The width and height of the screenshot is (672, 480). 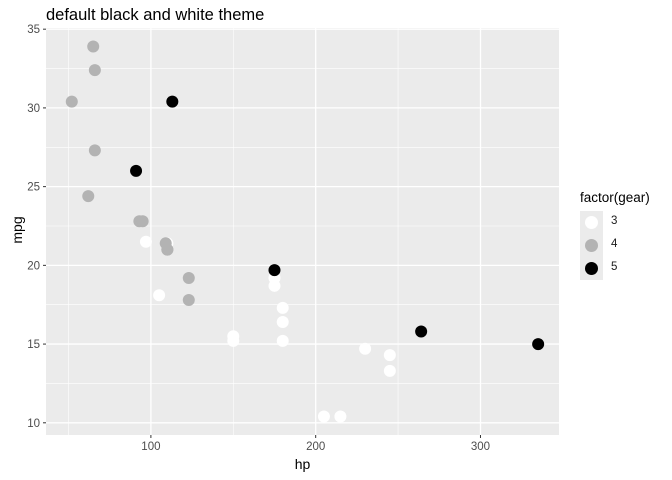 I want to click on x-axis: 100 200 300, so click(x=315, y=444).